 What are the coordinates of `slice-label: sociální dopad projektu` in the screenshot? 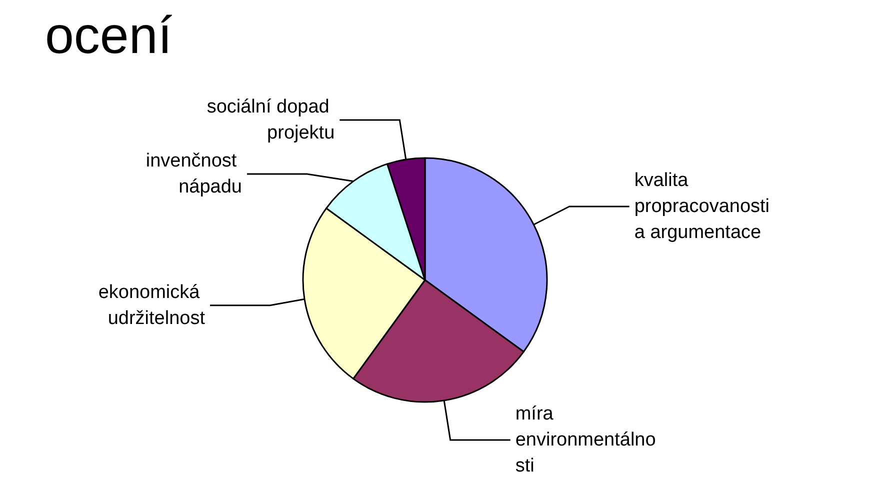 It's located at (270, 120).